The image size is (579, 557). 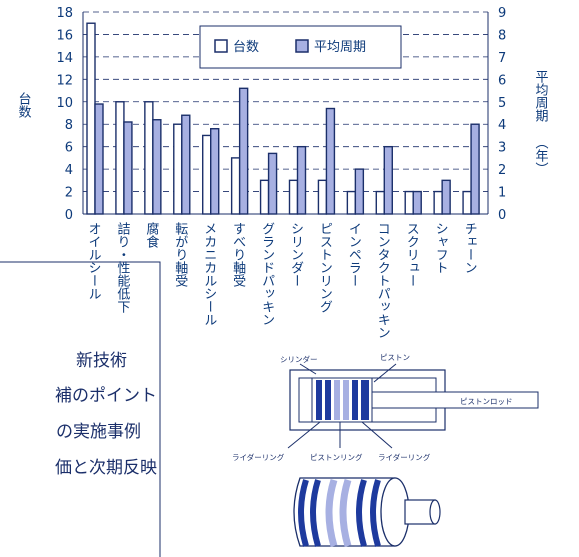 I want to click on piston-3d-illustration, so click(x=367, y=512).